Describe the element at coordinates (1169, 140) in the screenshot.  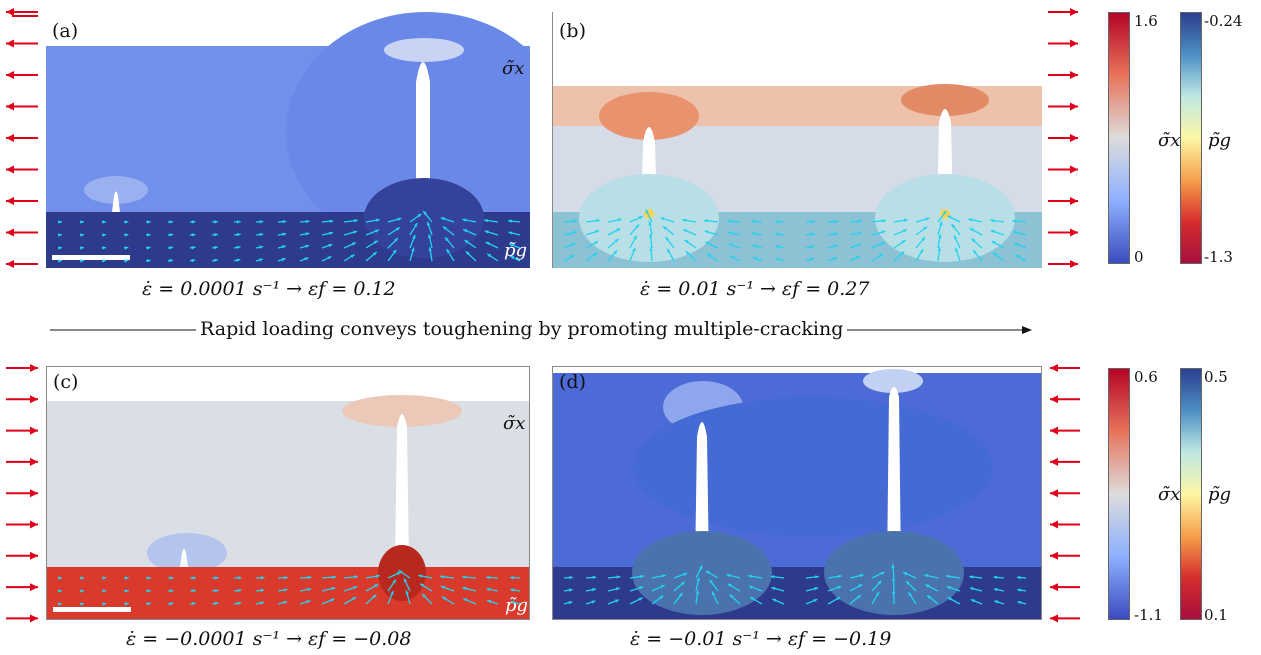
I see `sigma-label-top: σ̃x` at that location.